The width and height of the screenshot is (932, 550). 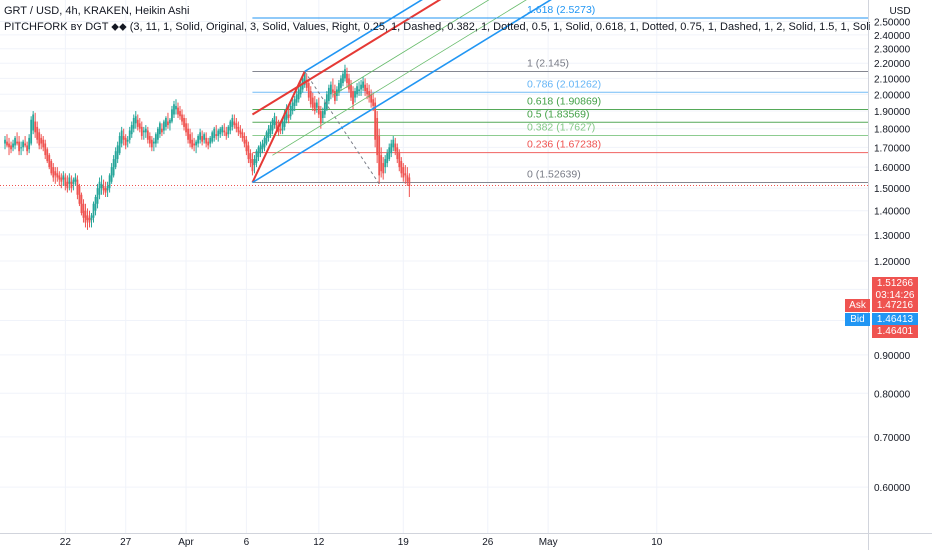 I want to click on candle-series, so click(x=207, y=147).